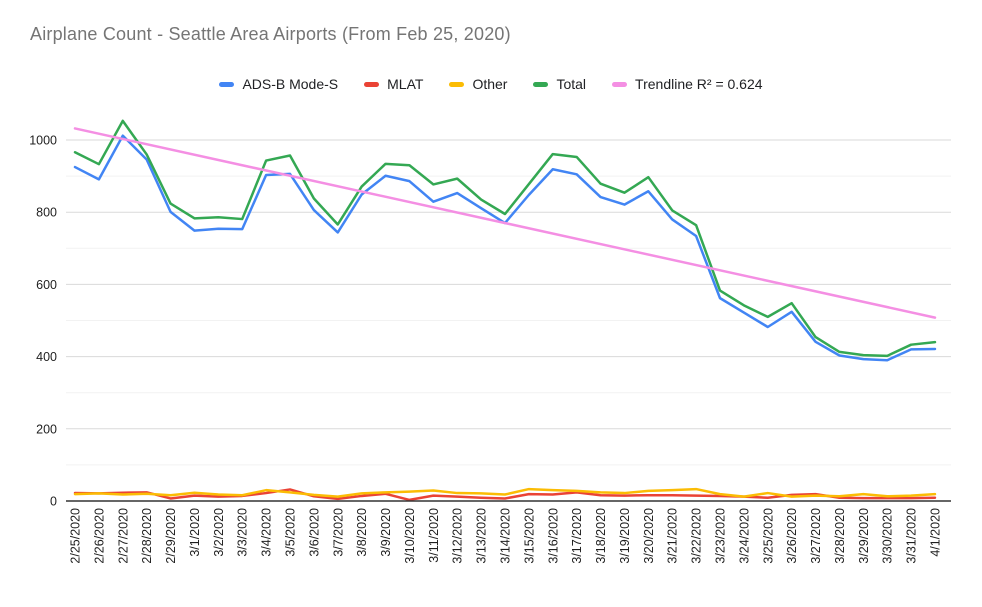 The image size is (982, 607). I want to click on legend-item-mlat: MLAT, so click(393, 84).